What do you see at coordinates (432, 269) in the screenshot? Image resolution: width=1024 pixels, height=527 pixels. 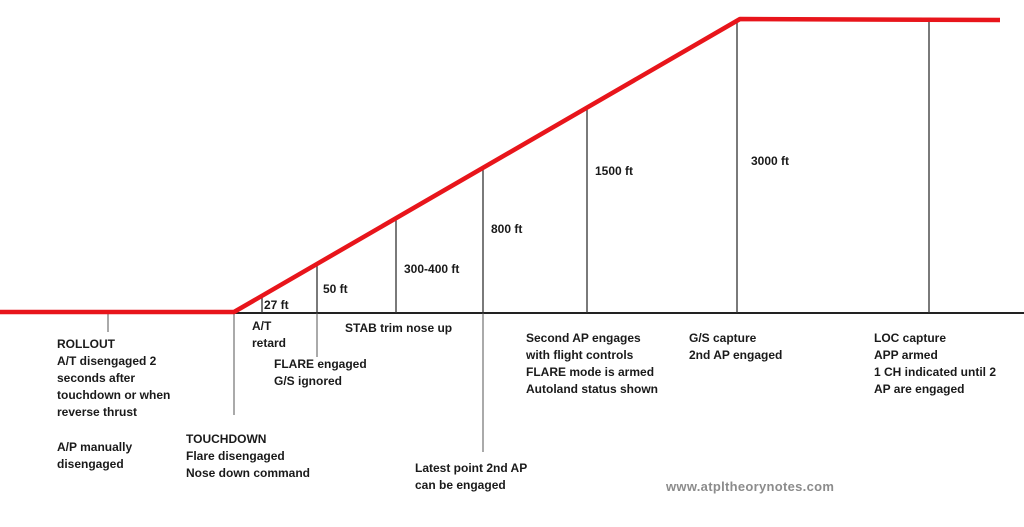 I see `altitude-300-400ft: 300-400 ft` at bounding box center [432, 269].